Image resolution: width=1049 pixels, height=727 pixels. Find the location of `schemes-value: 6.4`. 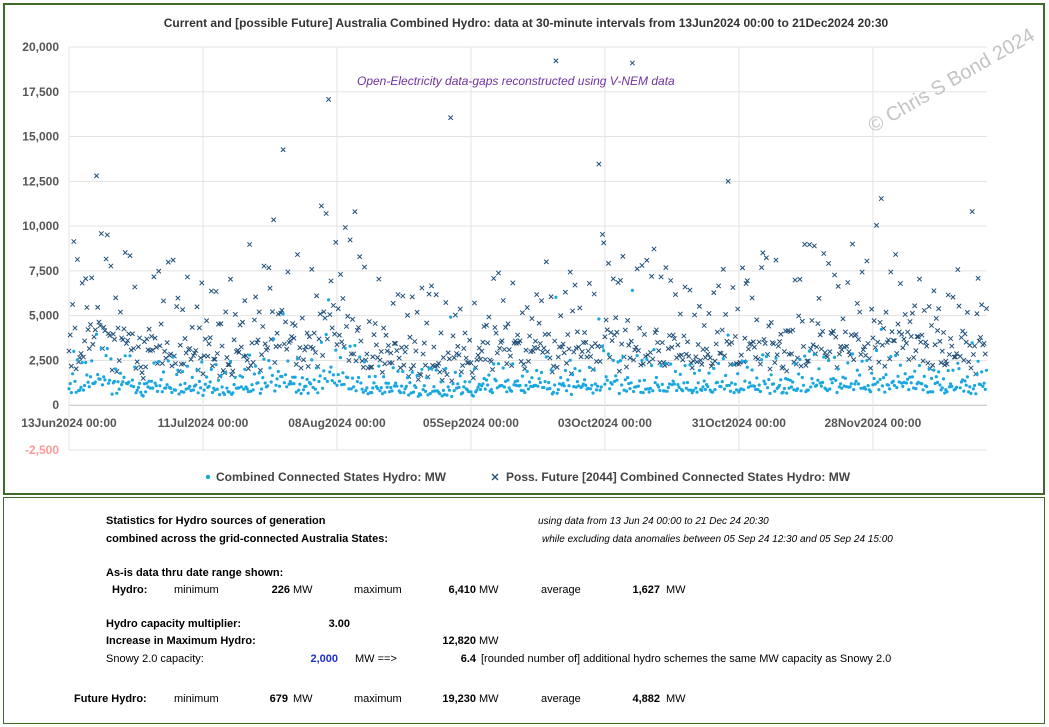

schemes-value: 6.4 is located at coordinates (468, 659).